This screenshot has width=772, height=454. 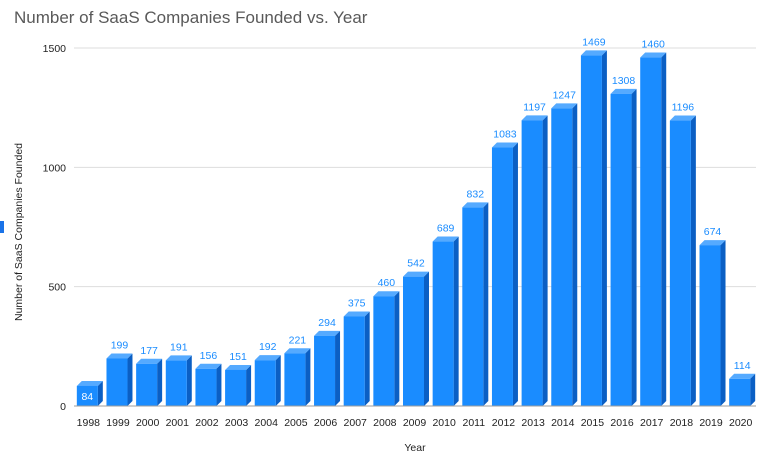 What do you see at coordinates (622, 423) in the screenshot?
I see `x-tick-label: 2016` at bounding box center [622, 423].